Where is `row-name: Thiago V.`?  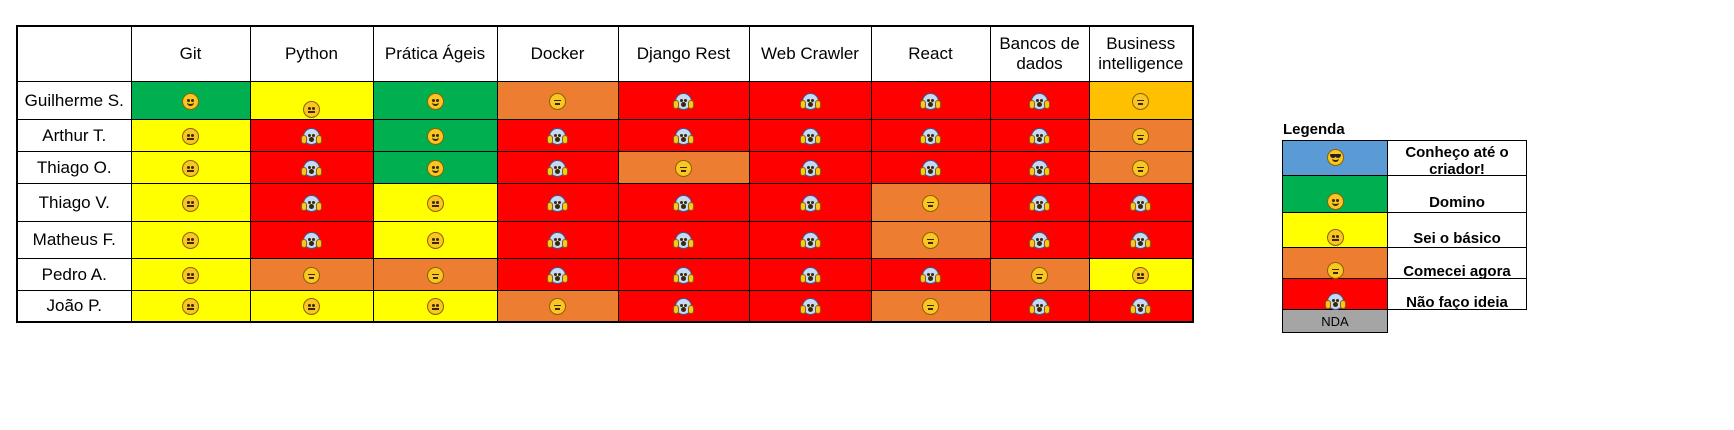 row-name: Thiago V. is located at coordinates (74, 202).